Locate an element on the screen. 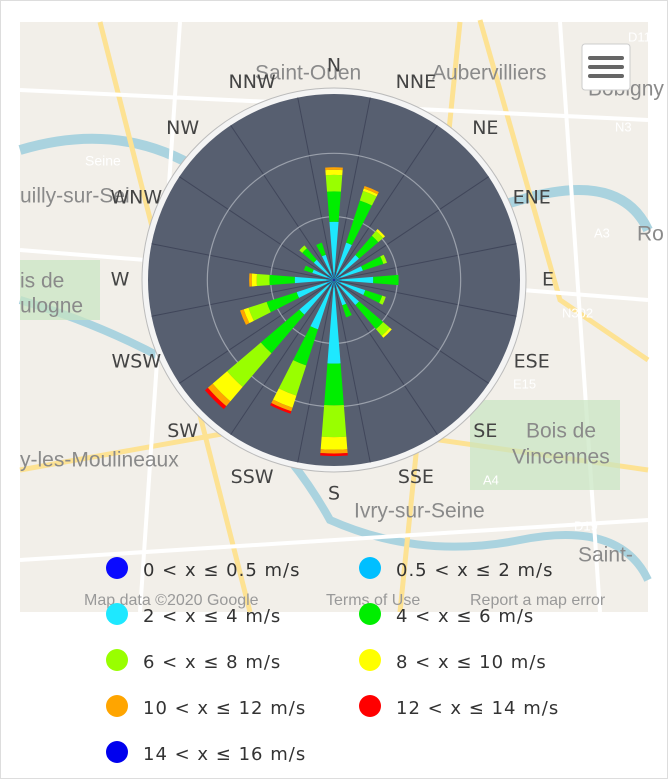 The width and height of the screenshot is (668, 779). map-label: D115 is located at coordinates (643, 36).